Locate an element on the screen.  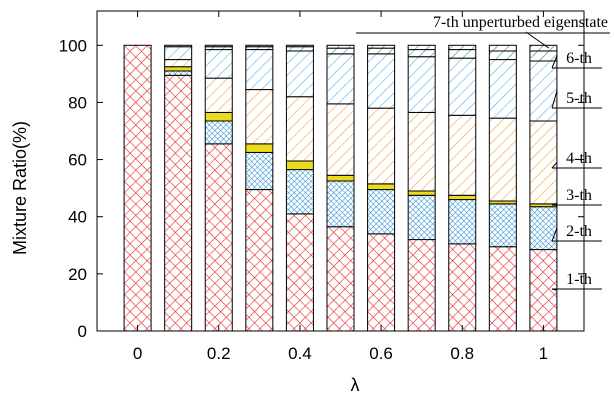
bar-segment-4-x3 is located at coordinates (259, 117).